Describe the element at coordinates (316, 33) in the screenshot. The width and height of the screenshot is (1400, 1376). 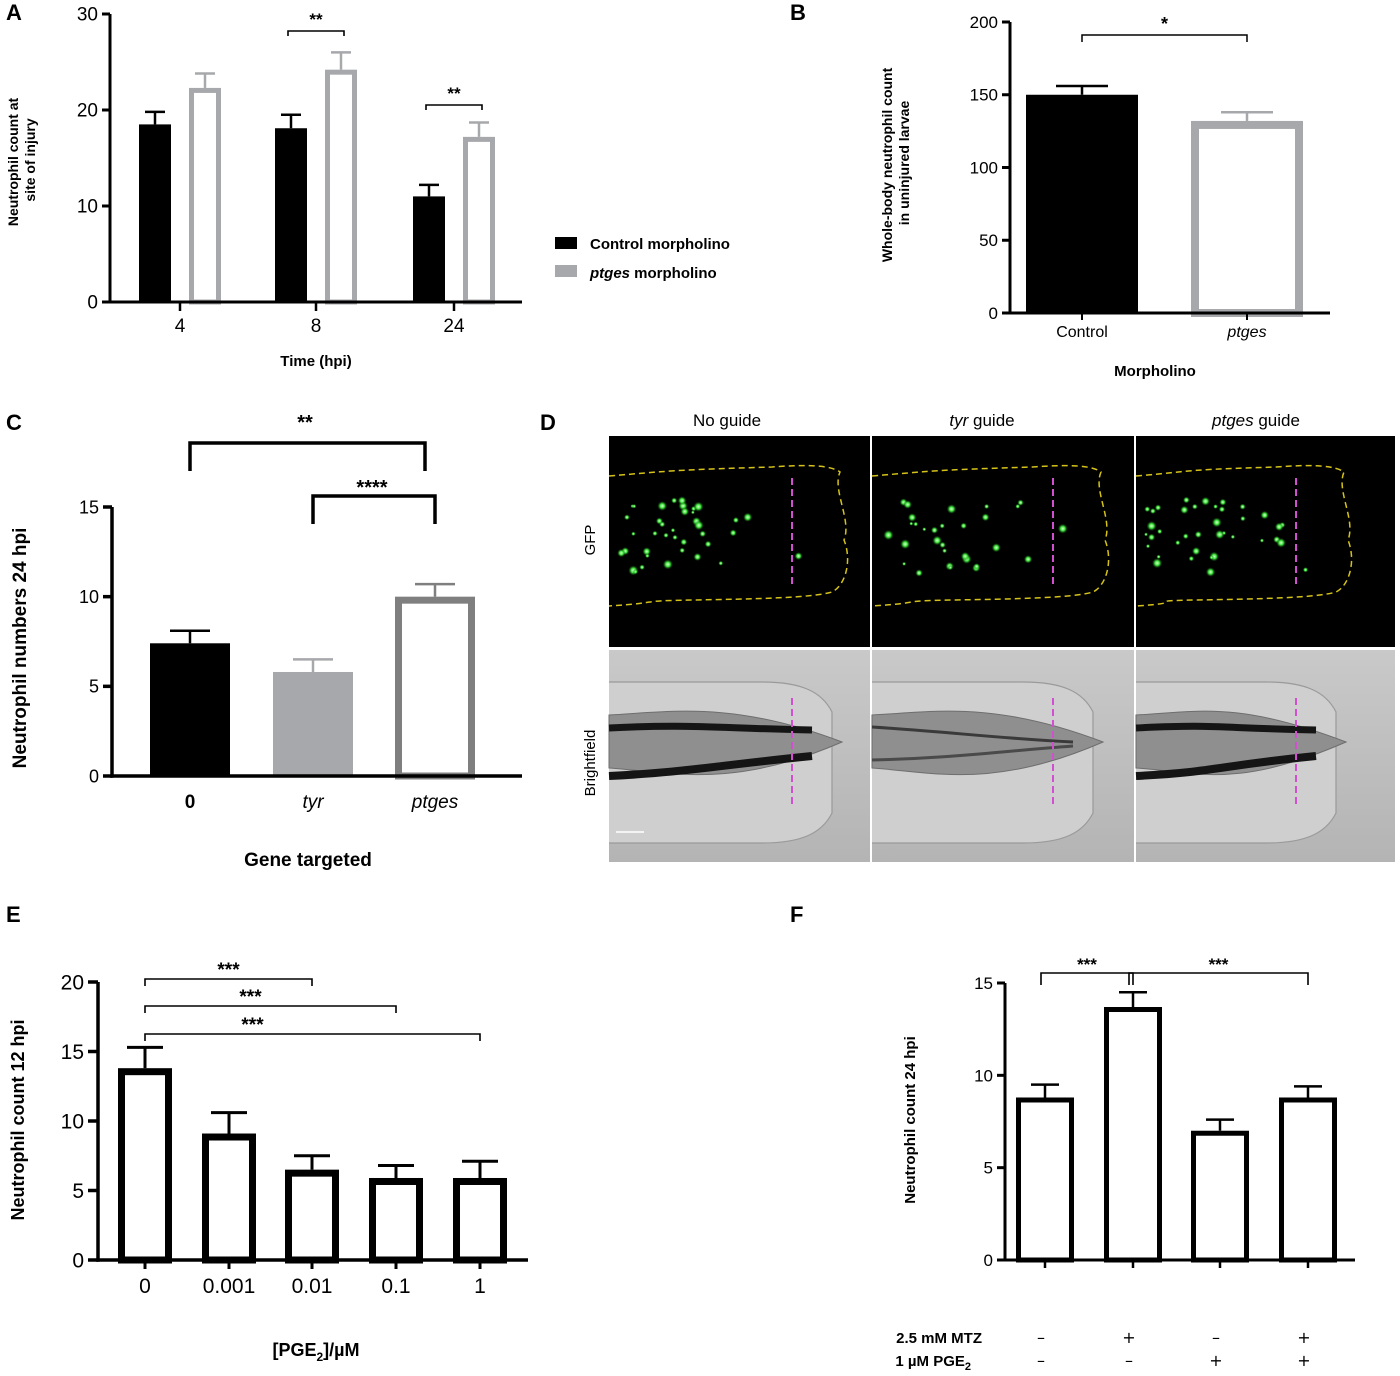
I see `chart-a-sig-bracket` at that location.